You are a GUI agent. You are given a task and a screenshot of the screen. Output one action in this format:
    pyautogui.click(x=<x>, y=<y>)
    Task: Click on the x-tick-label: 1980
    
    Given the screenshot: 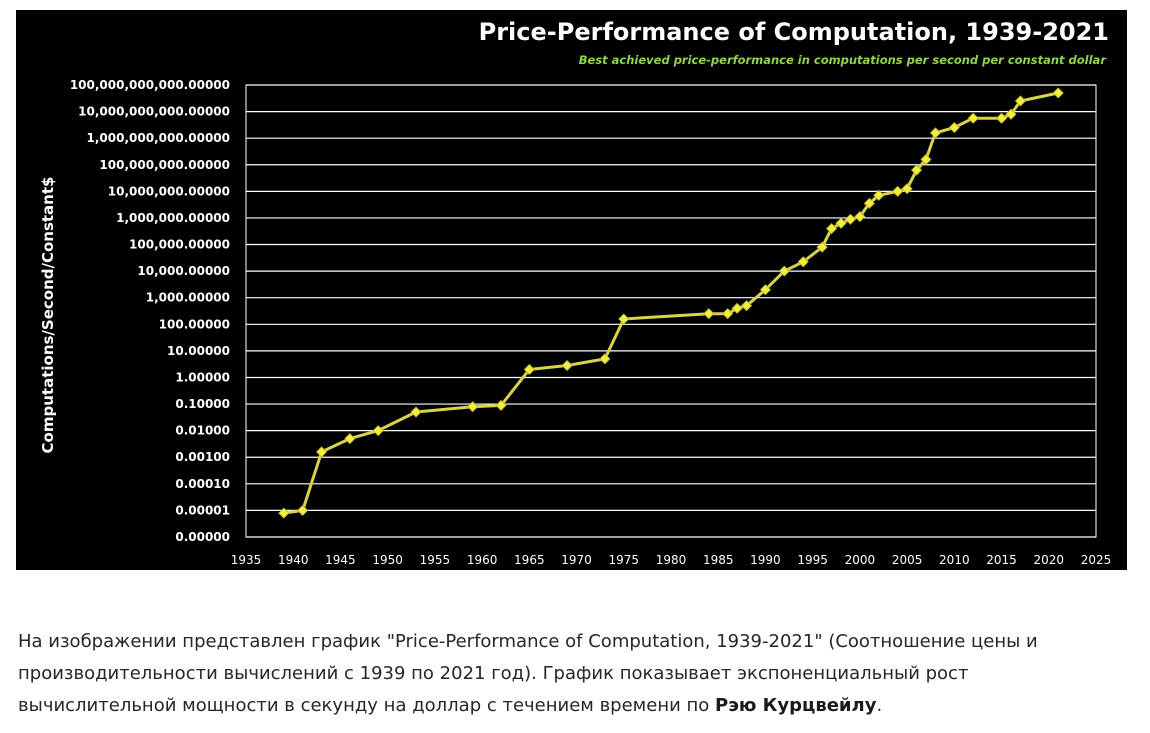 What is the action you would take?
    pyautogui.click(x=671, y=560)
    